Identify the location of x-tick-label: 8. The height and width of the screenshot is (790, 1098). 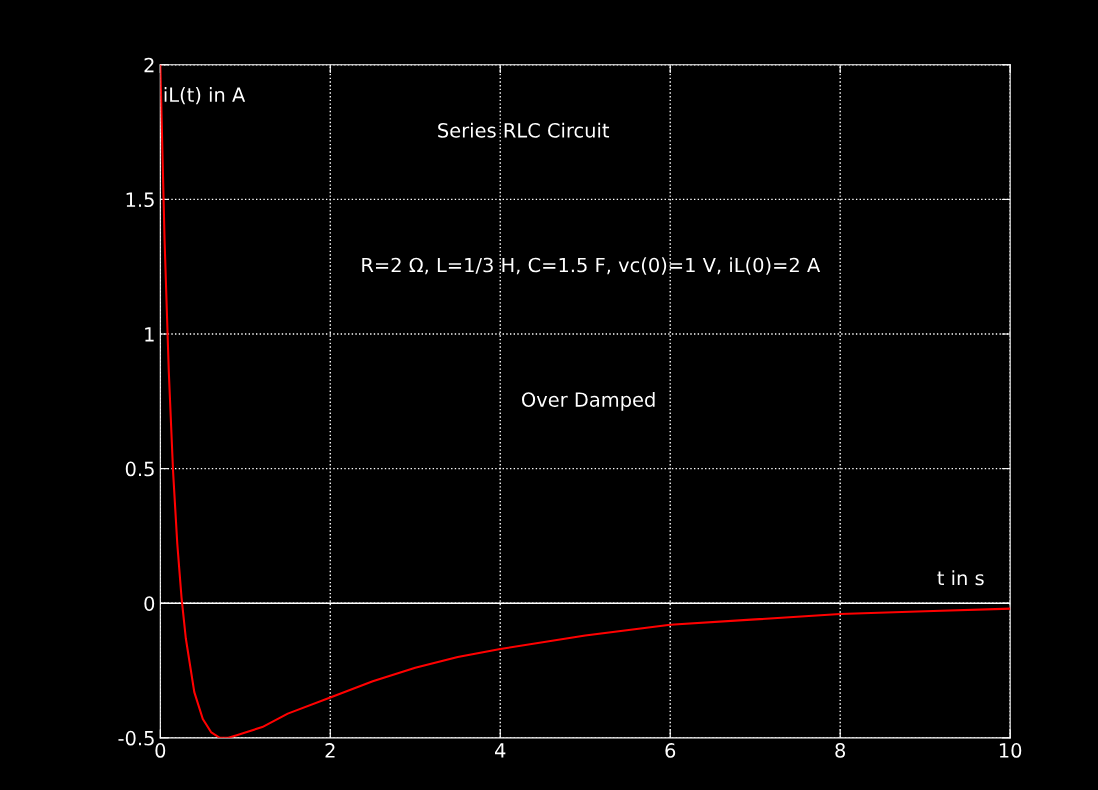
(840, 750).